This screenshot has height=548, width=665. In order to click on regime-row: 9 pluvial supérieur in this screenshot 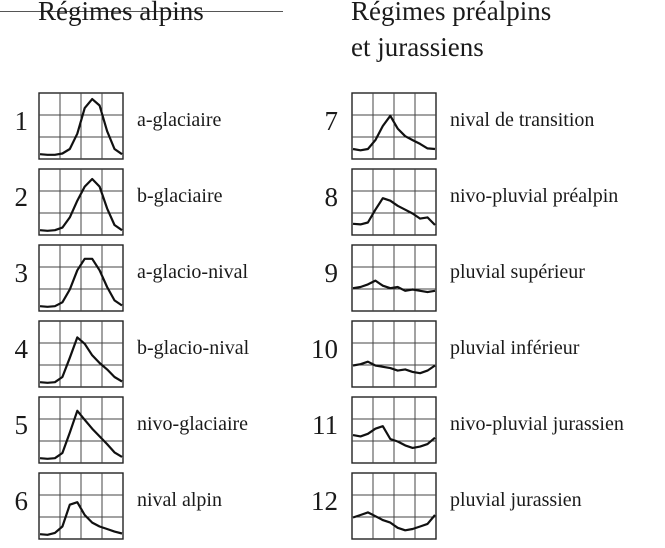, I will do `click(332, 278)`.